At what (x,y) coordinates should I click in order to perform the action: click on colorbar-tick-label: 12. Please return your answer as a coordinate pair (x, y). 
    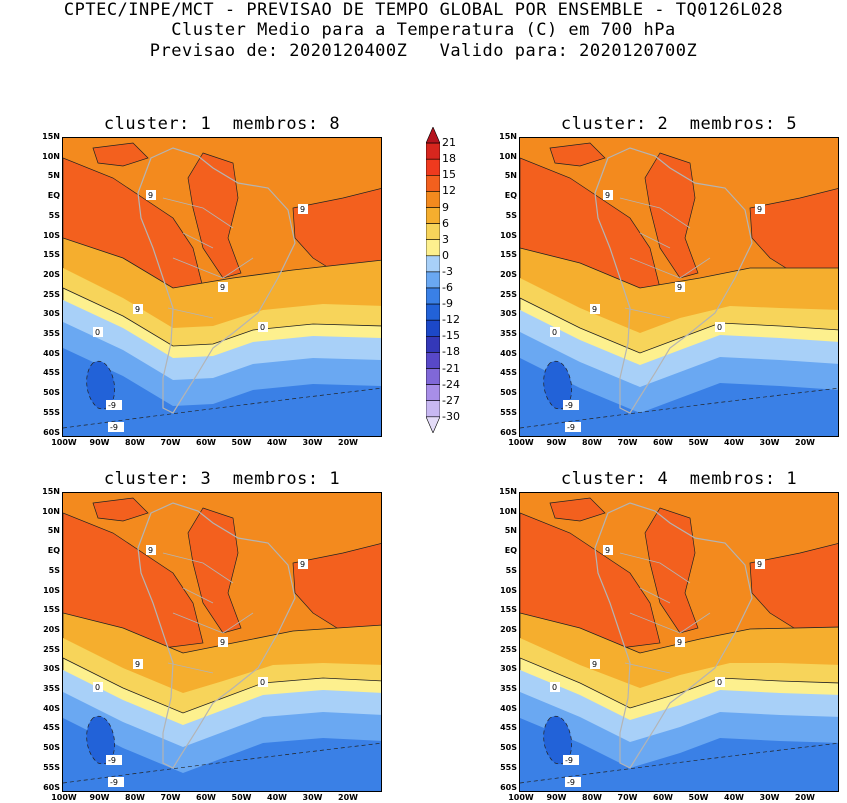
    Looking at the image, I should click on (449, 191).